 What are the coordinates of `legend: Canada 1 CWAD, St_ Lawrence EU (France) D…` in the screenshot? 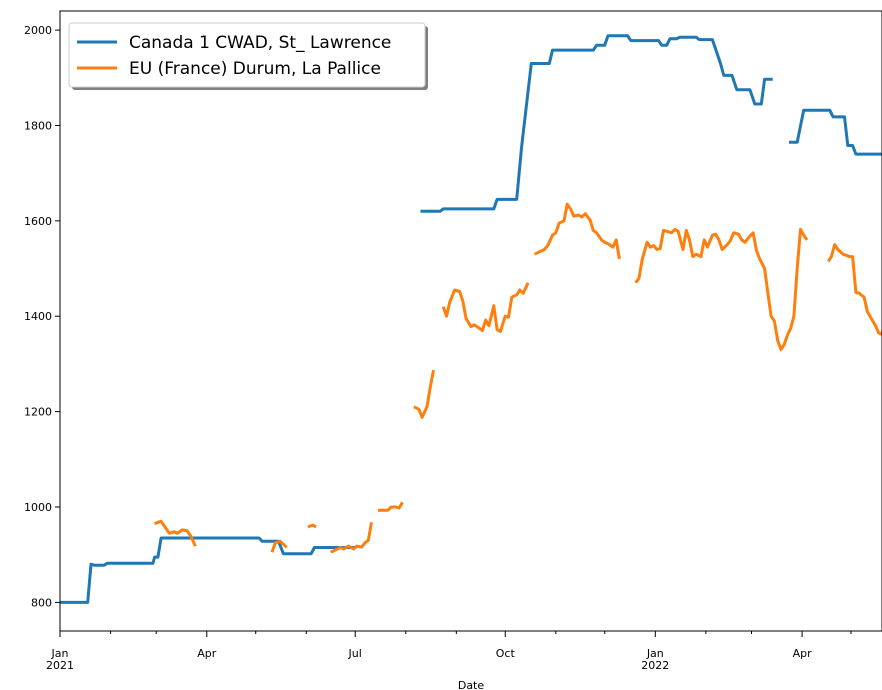 It's located at (248, 56).